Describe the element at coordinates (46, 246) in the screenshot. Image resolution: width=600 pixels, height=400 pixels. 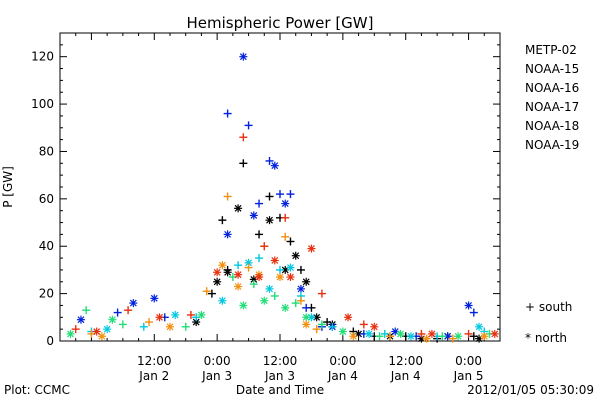
I see `y-tick-label: 40` at that location.